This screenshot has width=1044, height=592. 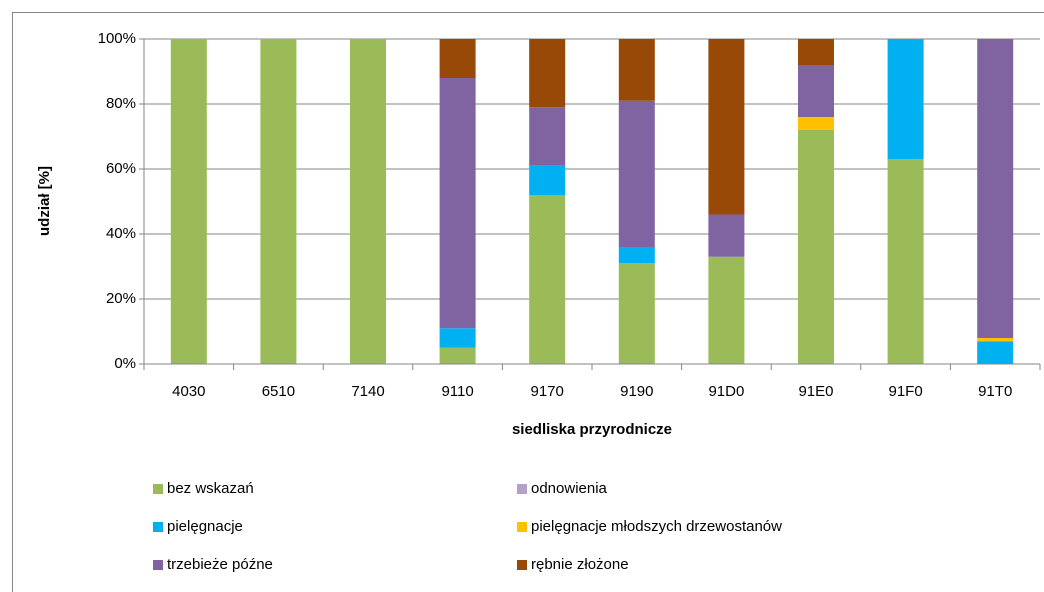 What do you see at coordinates (121, 298) in the screenshot?
I see `y-tick-label: 20%` at bounding box center [121, 298].